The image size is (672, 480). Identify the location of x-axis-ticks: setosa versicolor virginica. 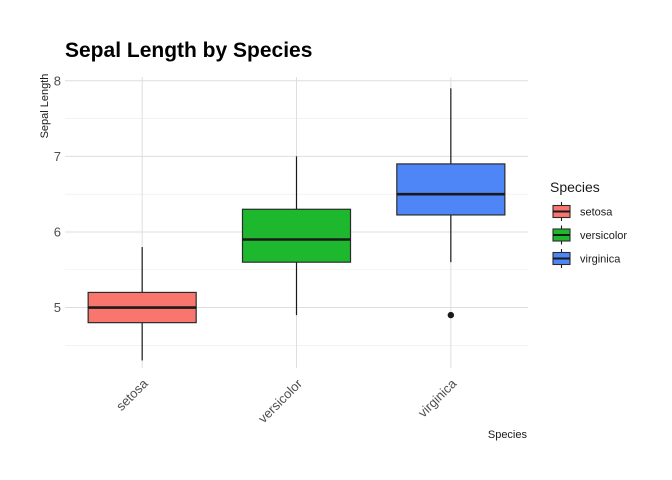
(286, 400).